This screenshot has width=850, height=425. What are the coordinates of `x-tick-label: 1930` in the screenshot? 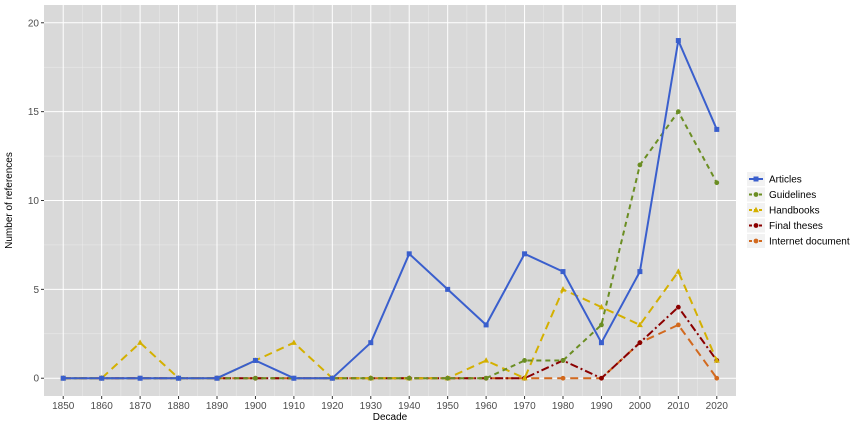 It's located at (371, 406).